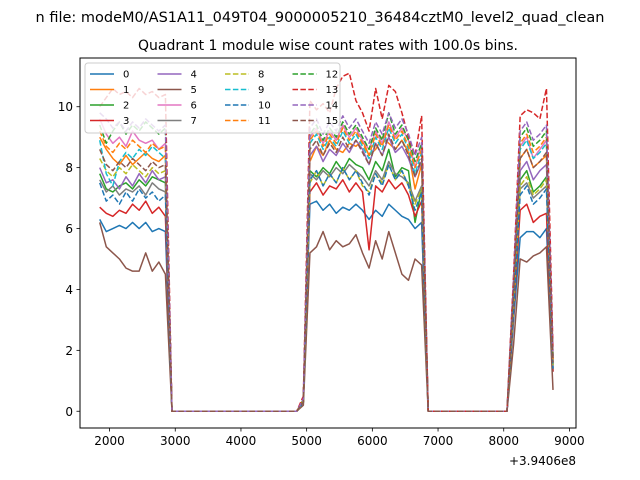  Describe the element at coordinates (261, 90) in the screenshot. I see `legend-label-9: 9` at that location.